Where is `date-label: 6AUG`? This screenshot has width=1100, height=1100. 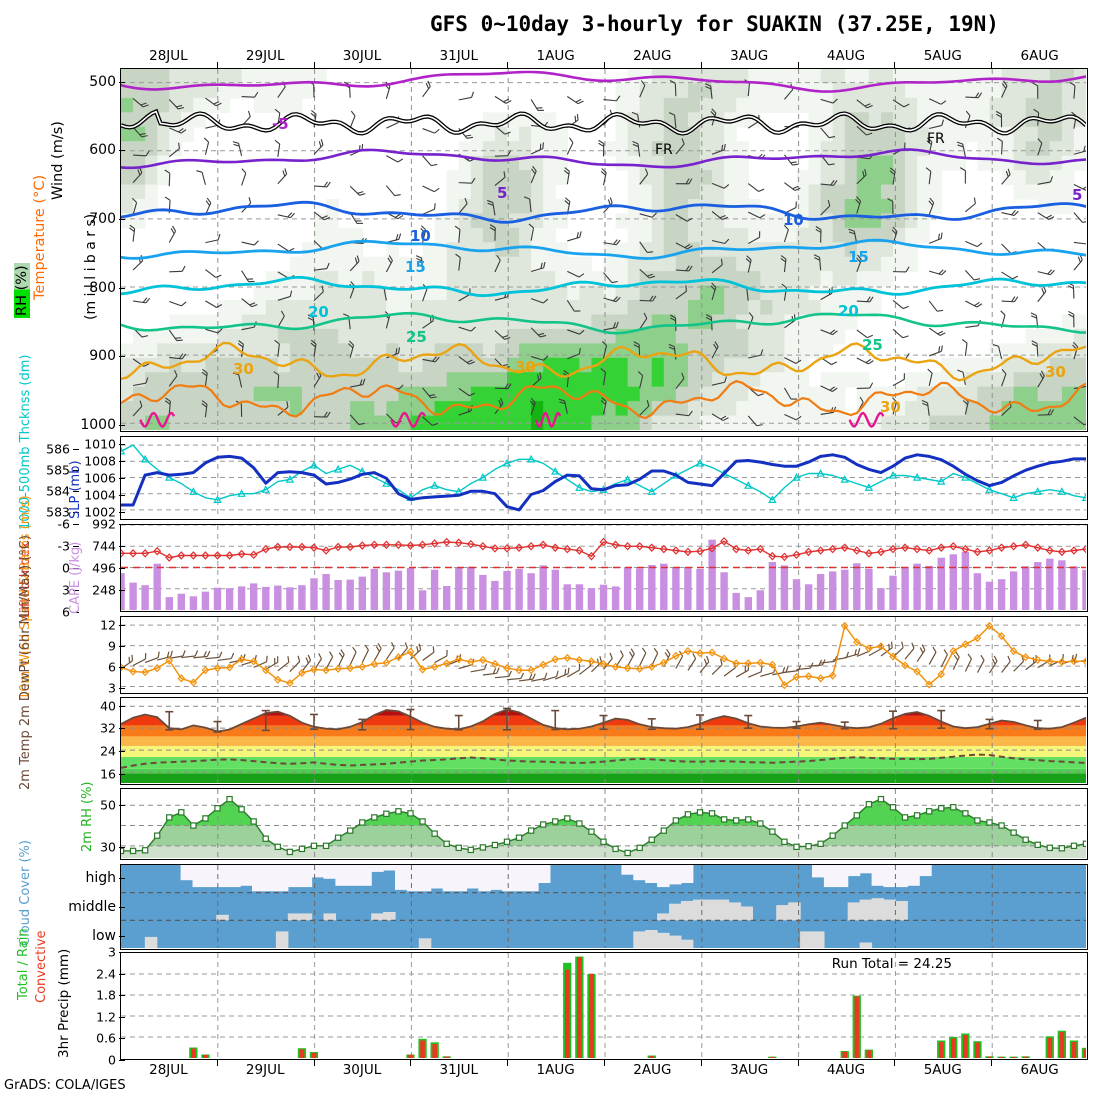 date-label: 6AUG is located at coordinates (1039, 1070).